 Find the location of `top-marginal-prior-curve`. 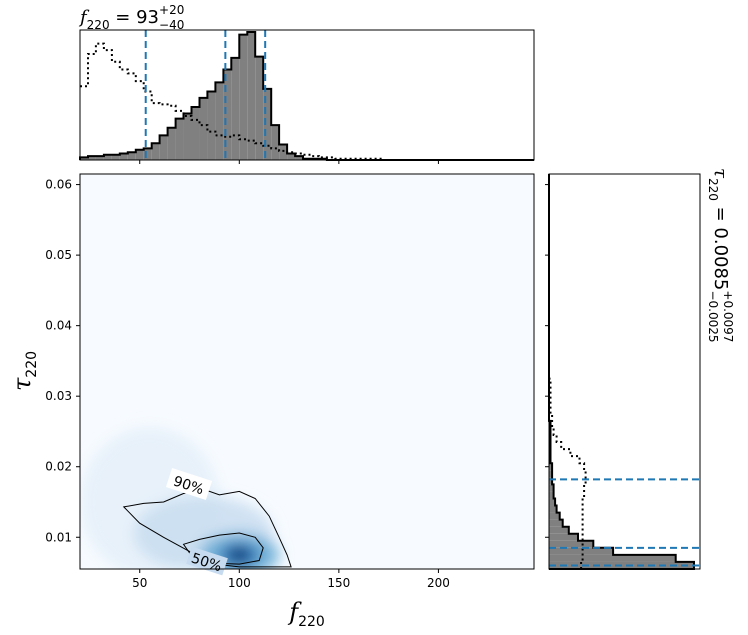

top-marginal-prior-curve is located at coordinates (307, 101).